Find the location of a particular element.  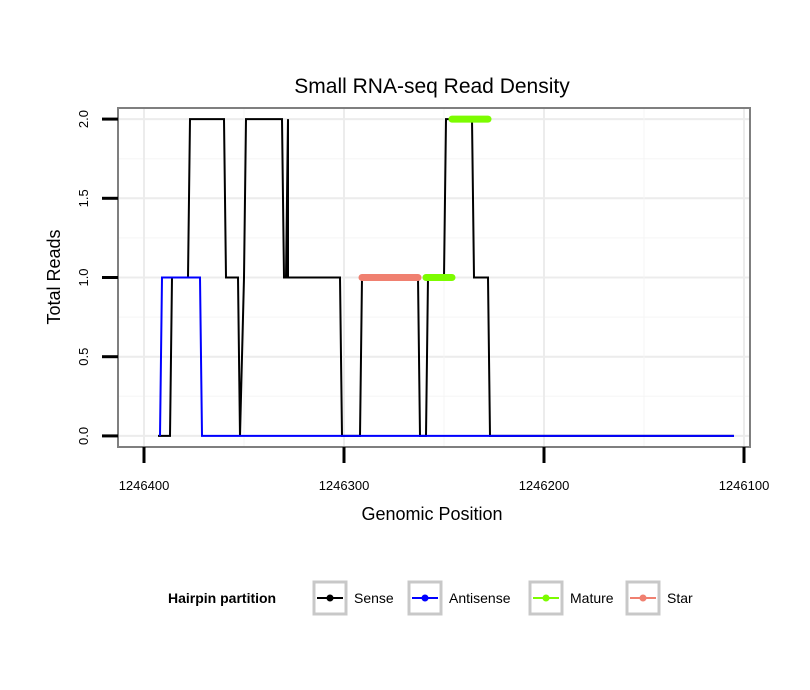

chart-title: Small RNA-seq Read Density is located at coordinates (432, 86).